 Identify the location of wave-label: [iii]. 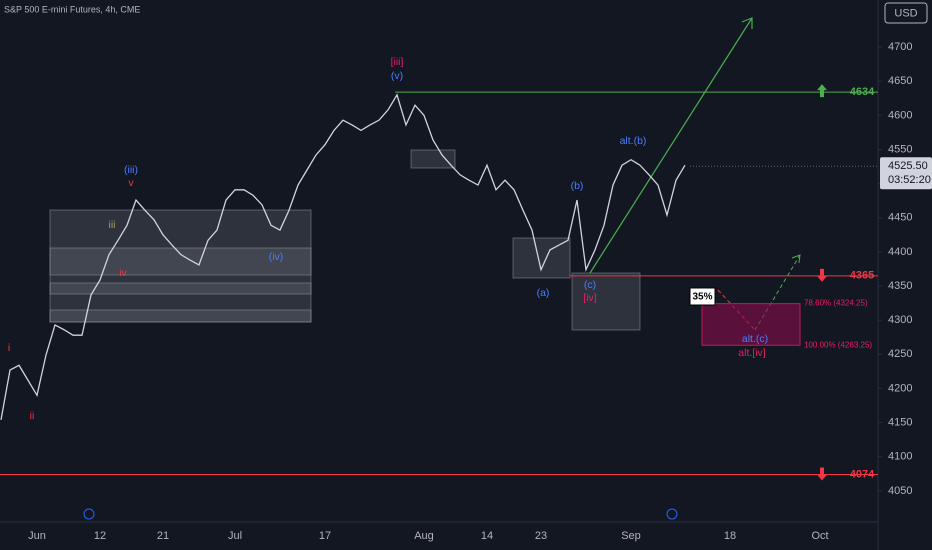
(397, 62).